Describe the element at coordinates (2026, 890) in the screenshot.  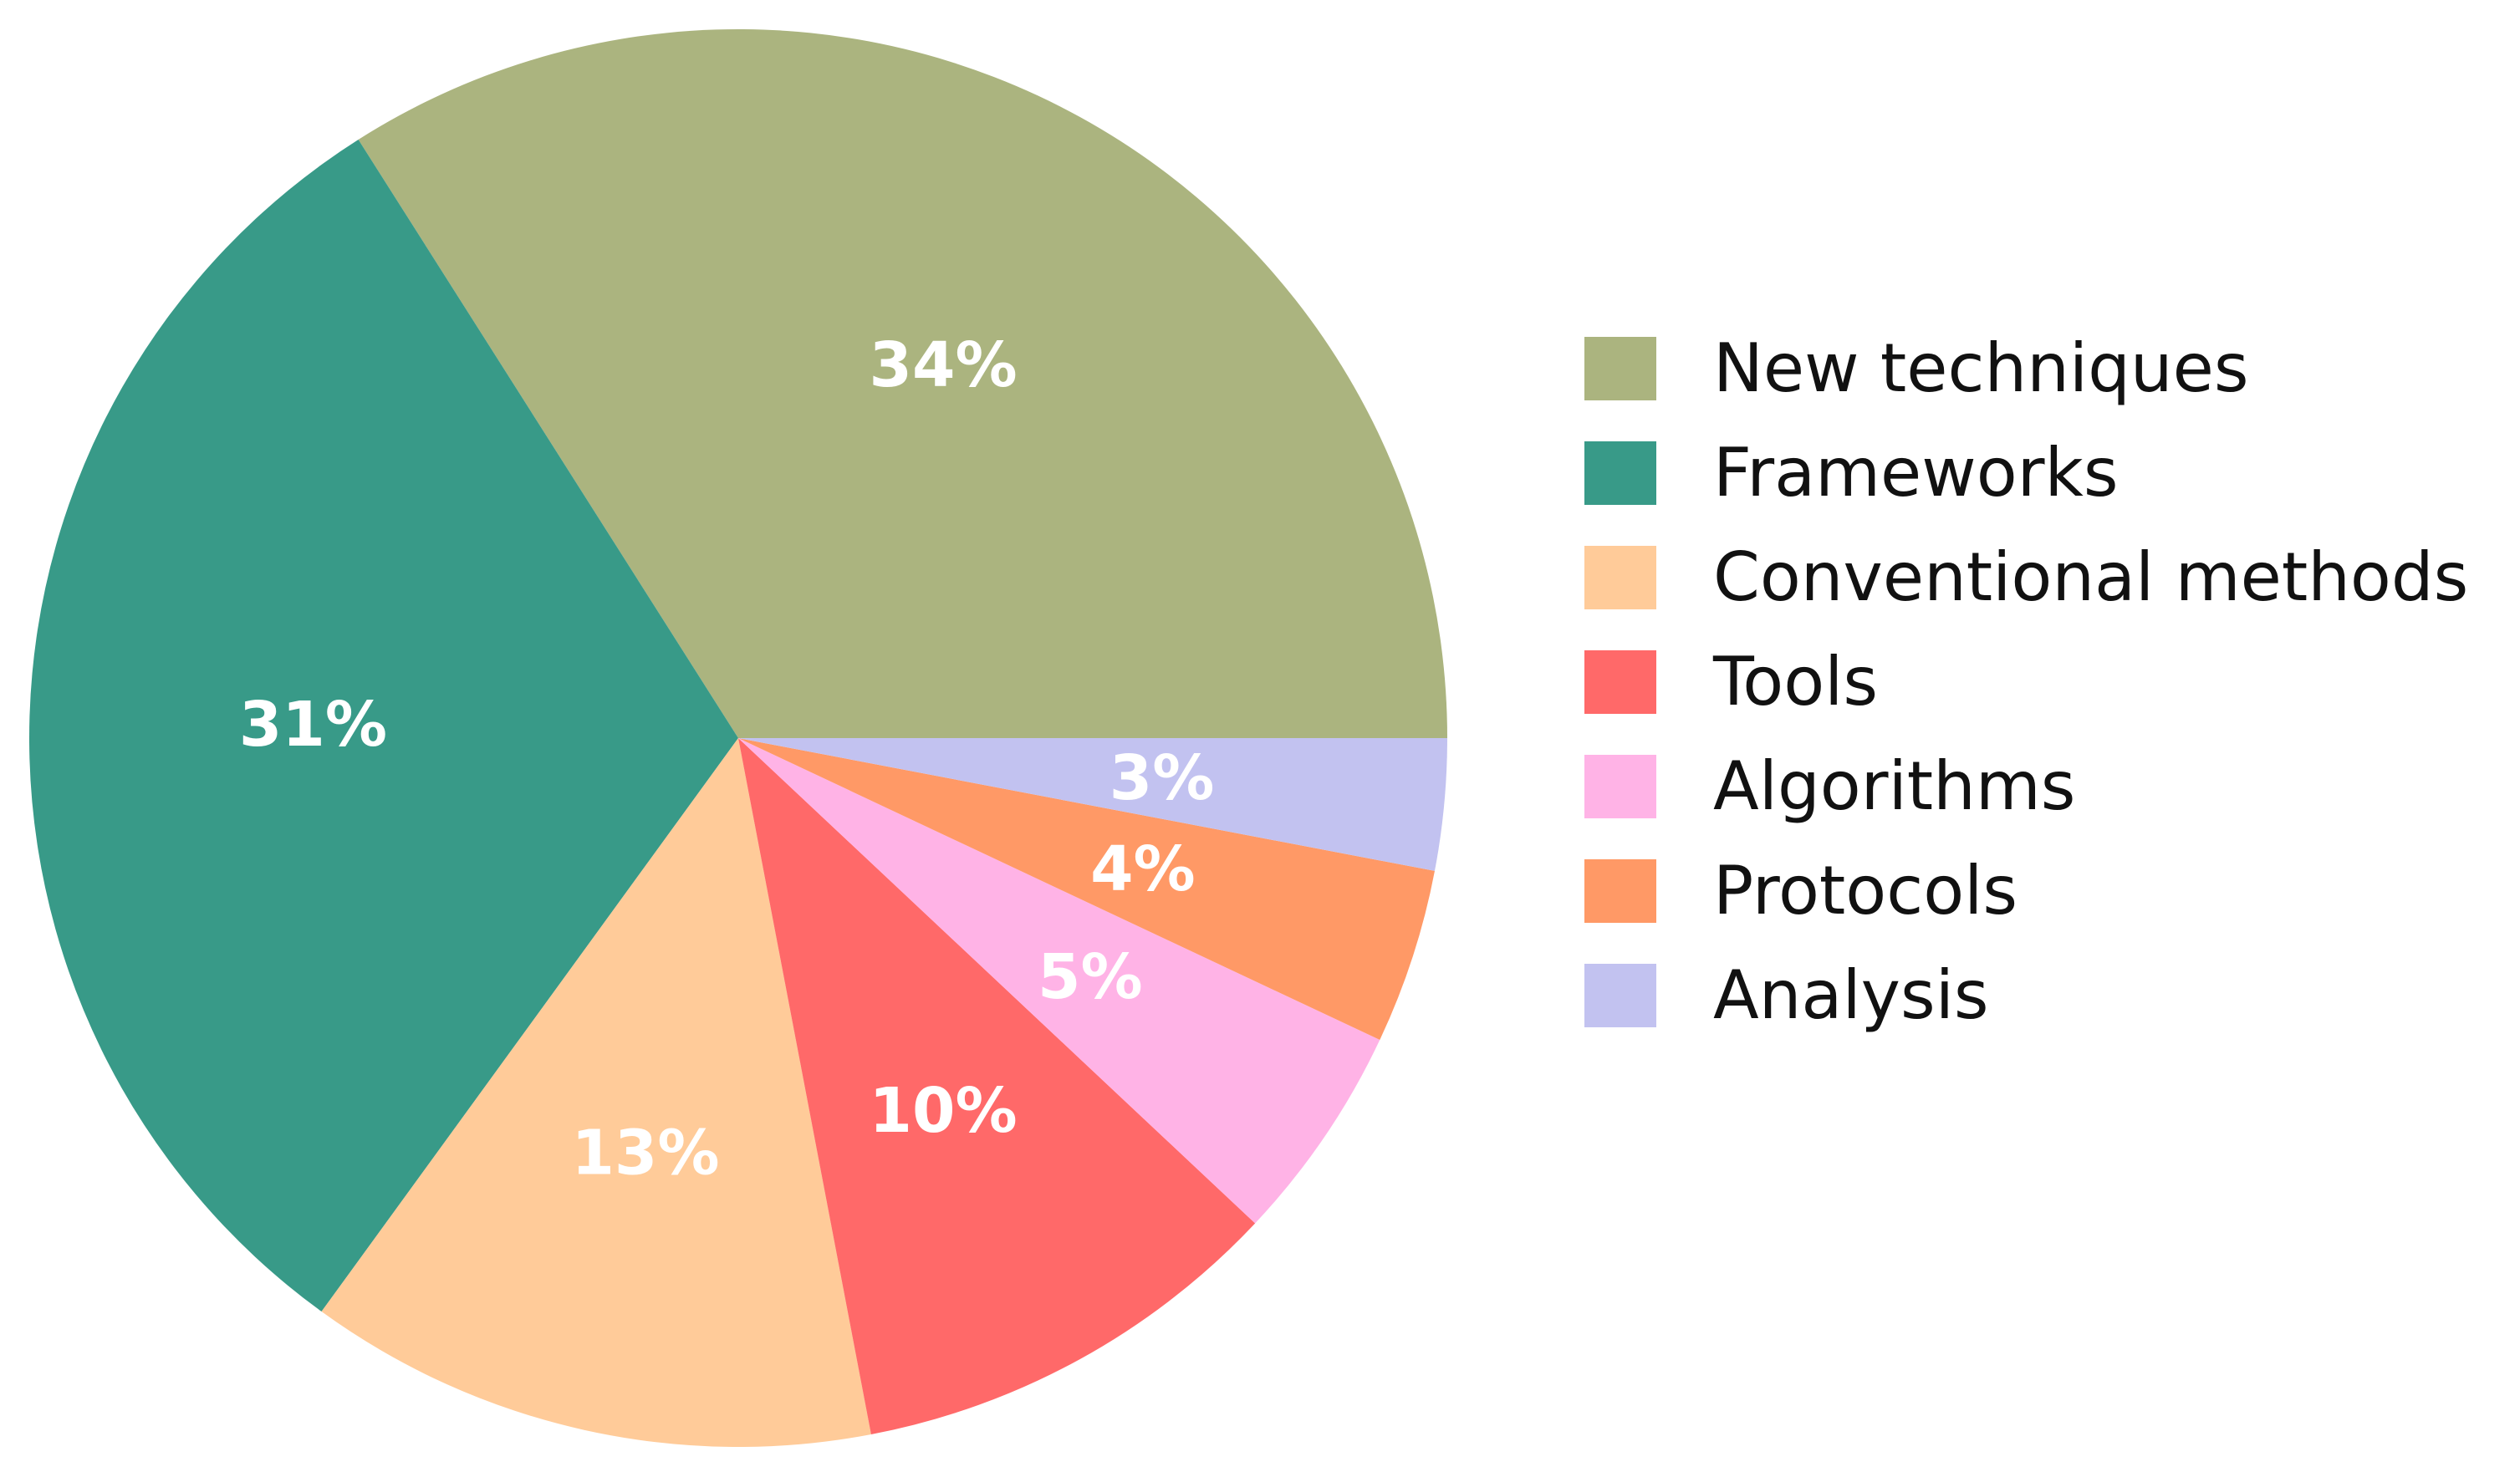
I see `legend-item-protocols: Protocols` at that location.